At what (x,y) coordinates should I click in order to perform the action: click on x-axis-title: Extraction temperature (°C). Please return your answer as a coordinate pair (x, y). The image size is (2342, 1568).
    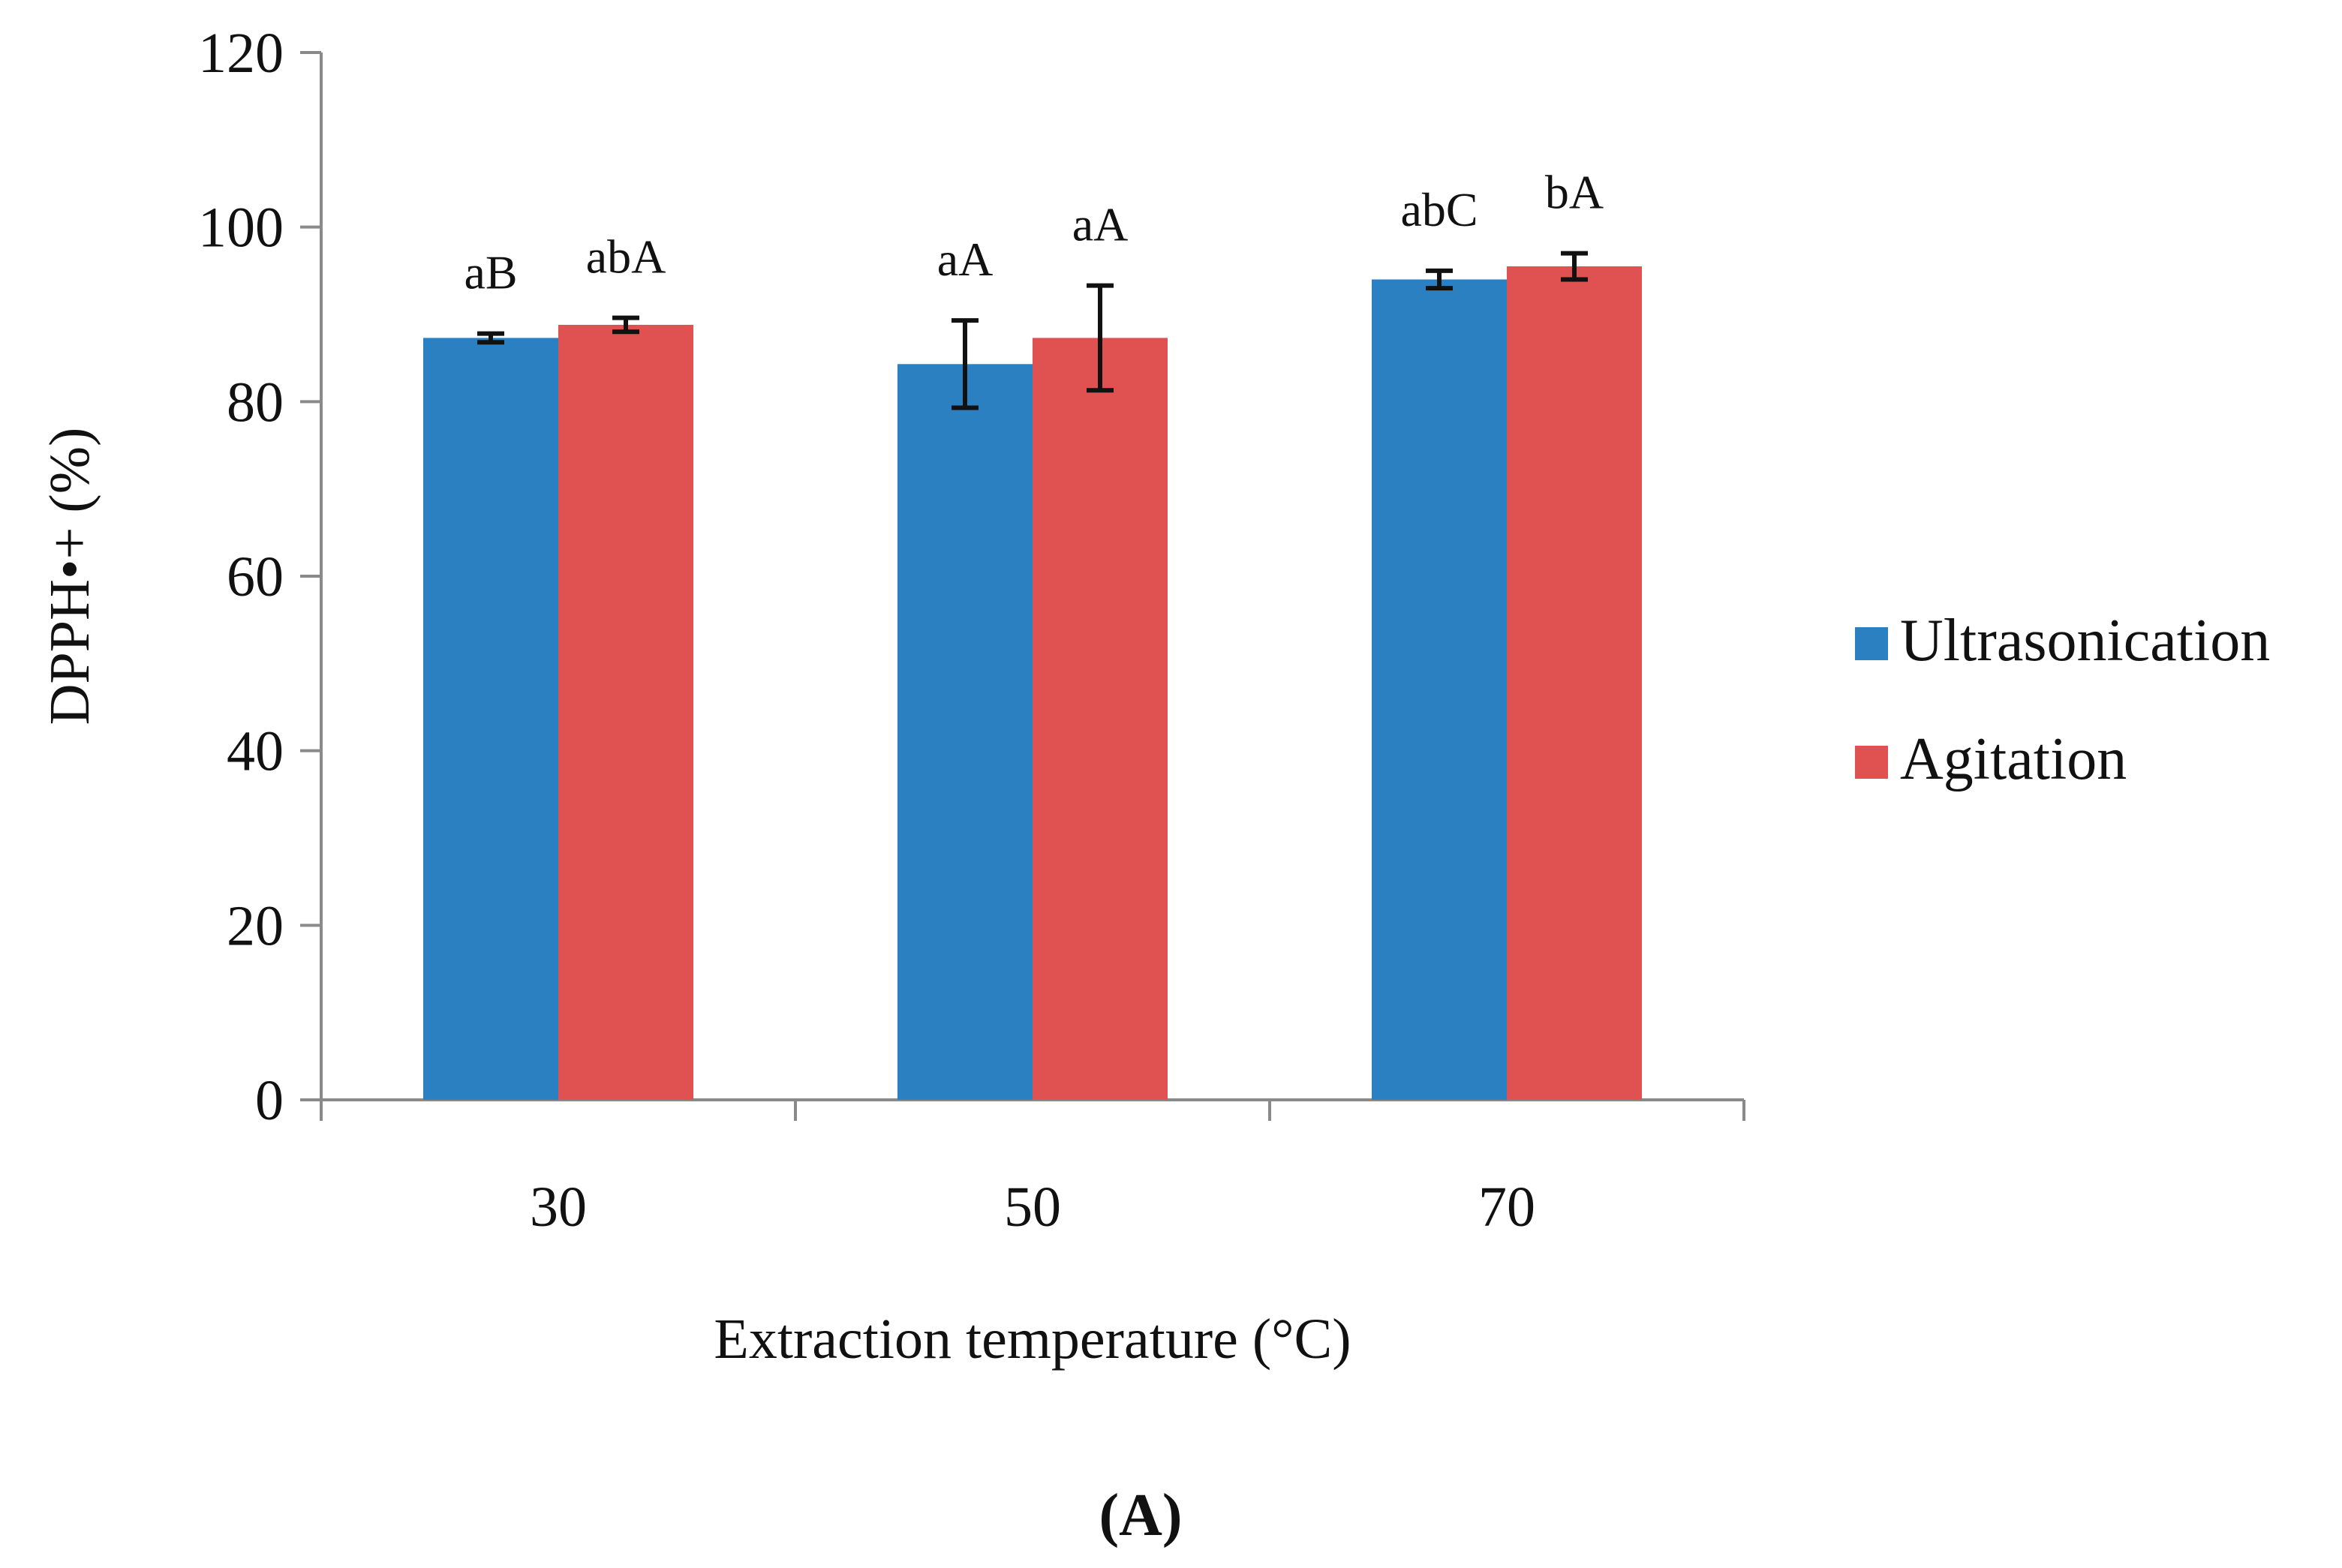
    Looking at the image, I should click on (1032, 1340).